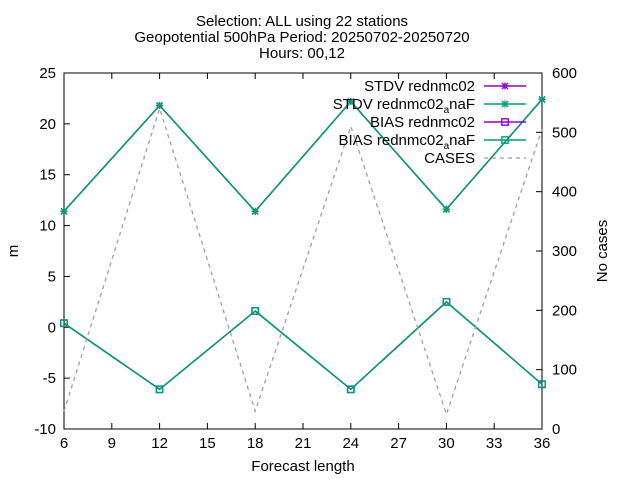  What do you see at coordinates (47, 124) in the screenshot?
I see `y-tick-label: 20` at bounding box center [47, 124].